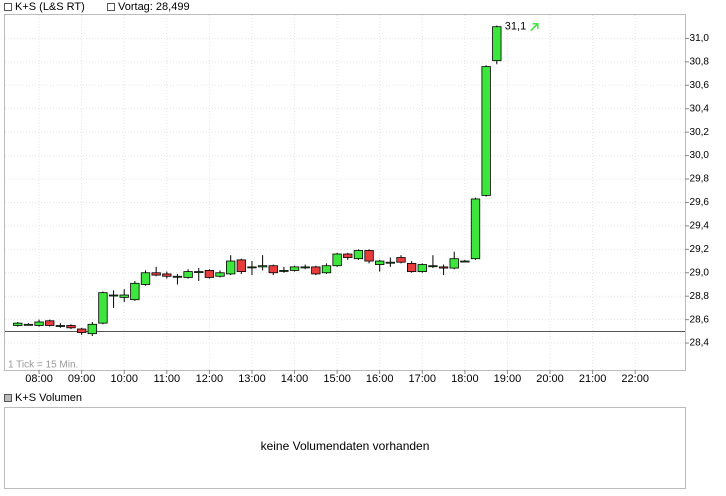 Image resolution: width=726 pixels, height=496 pixels. I want to click on x-tick-label: 09:00, so click(82, 379).